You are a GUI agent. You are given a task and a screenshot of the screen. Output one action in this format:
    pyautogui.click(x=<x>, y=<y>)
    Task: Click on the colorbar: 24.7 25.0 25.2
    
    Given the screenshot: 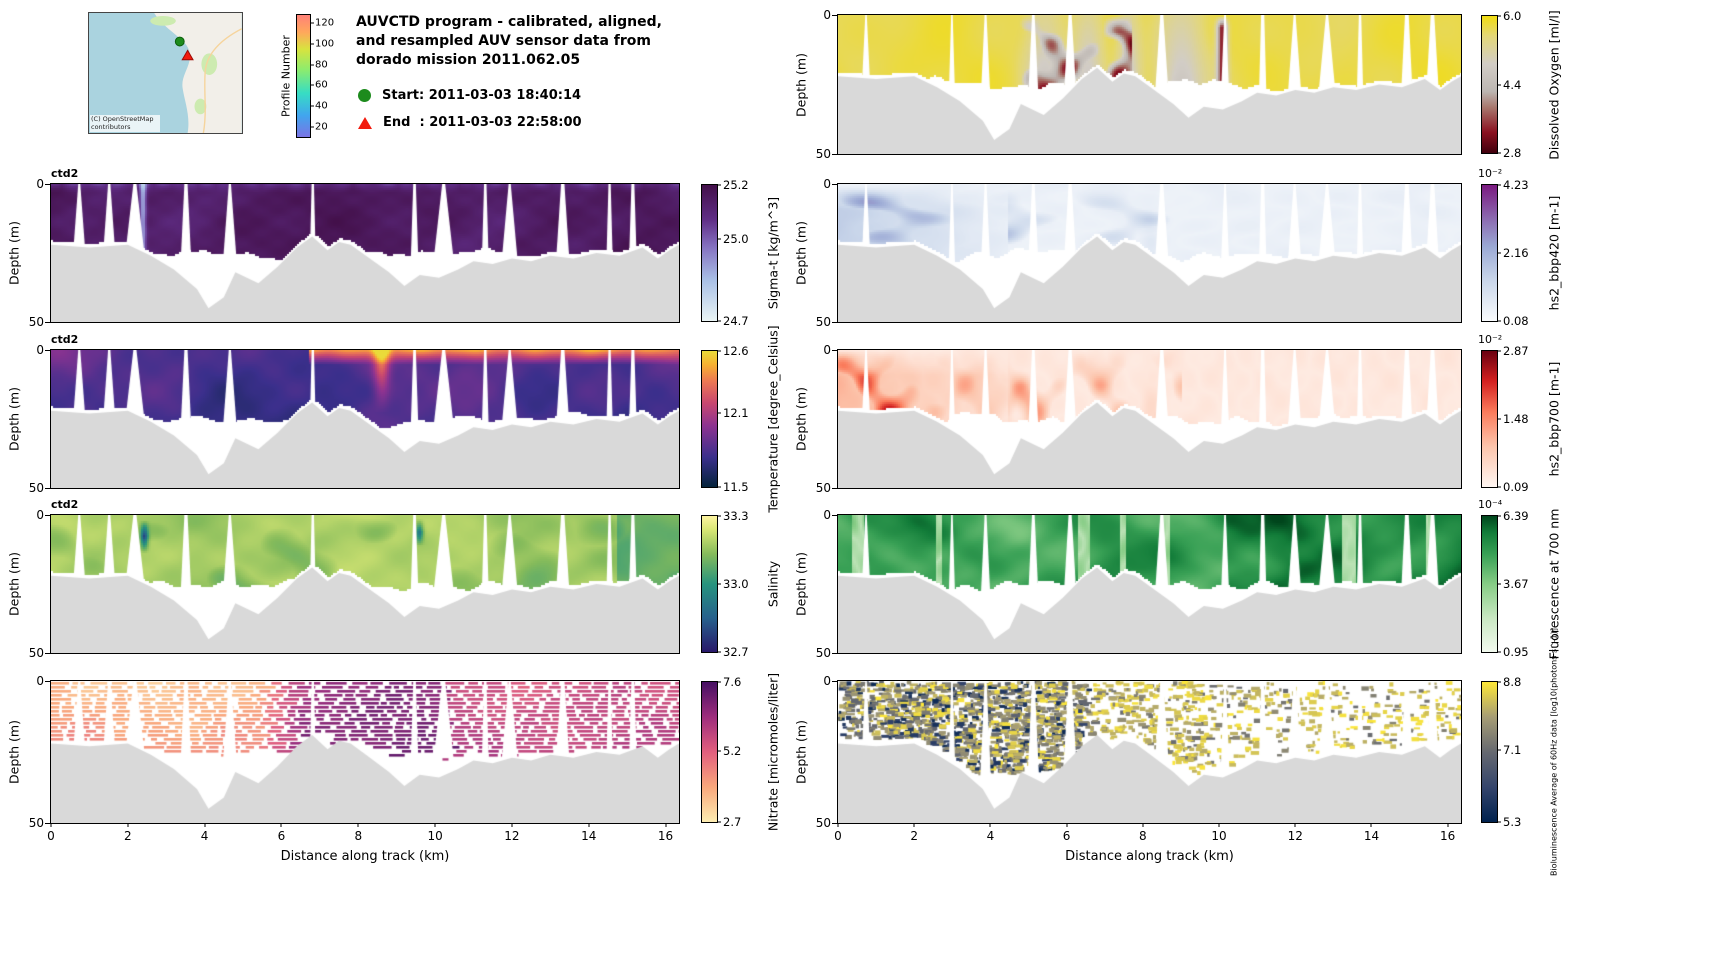 What is the action you would take?
    pyautogui.click(x=725, y=253)
    